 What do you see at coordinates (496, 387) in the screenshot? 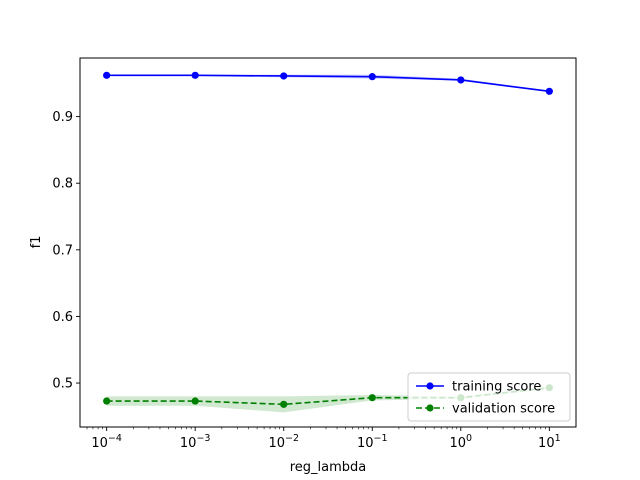
I see `legend-label-0: training score` at bounding box center [496, 387].